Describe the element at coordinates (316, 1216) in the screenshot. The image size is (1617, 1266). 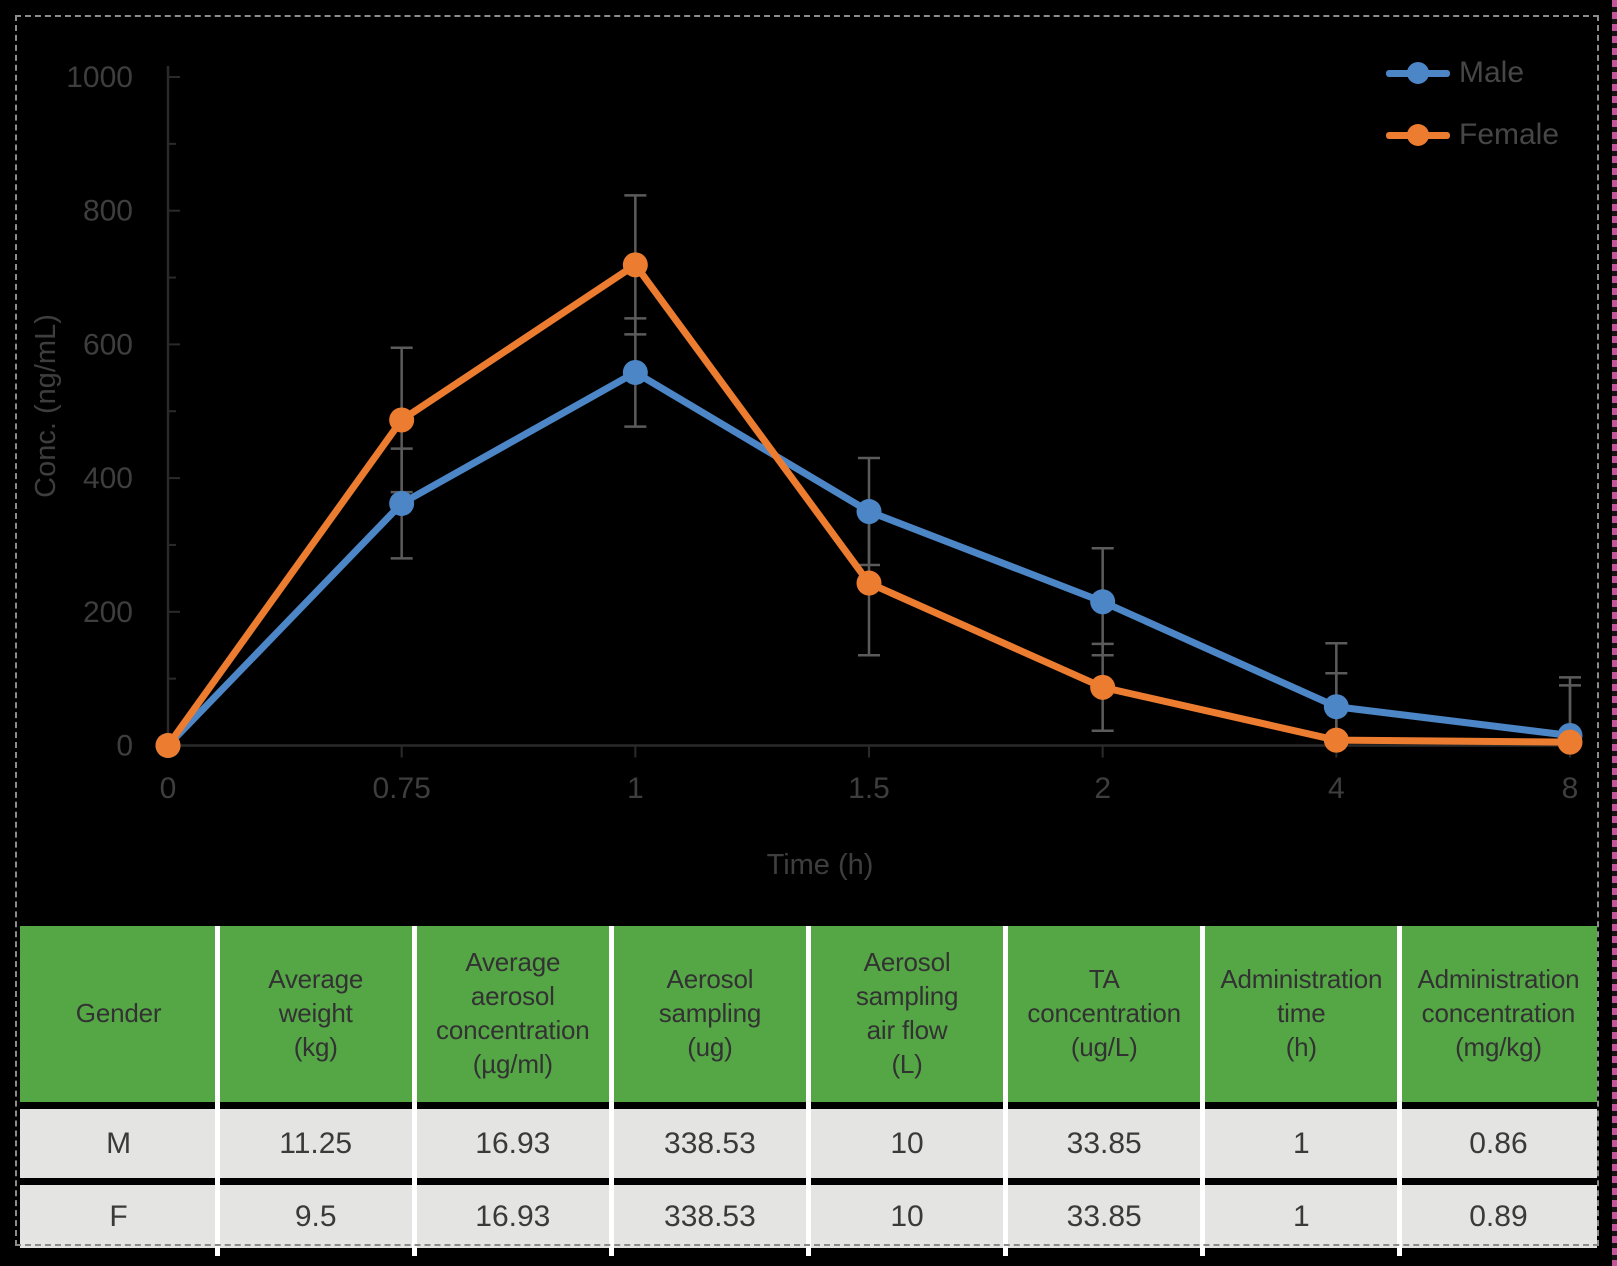
I see `cell-f-weight: 9.5` at that location.